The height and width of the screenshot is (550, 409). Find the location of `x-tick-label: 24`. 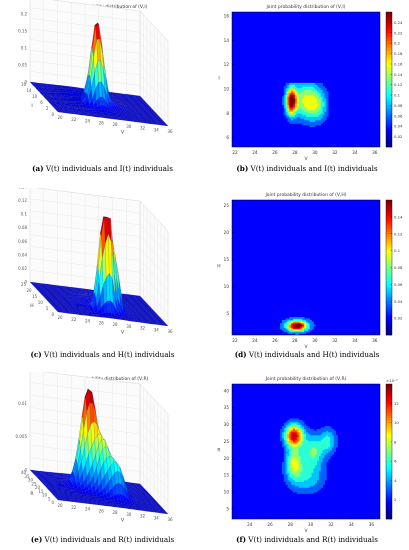

x-tick-label: 24 is located at coordinates (88, 509).